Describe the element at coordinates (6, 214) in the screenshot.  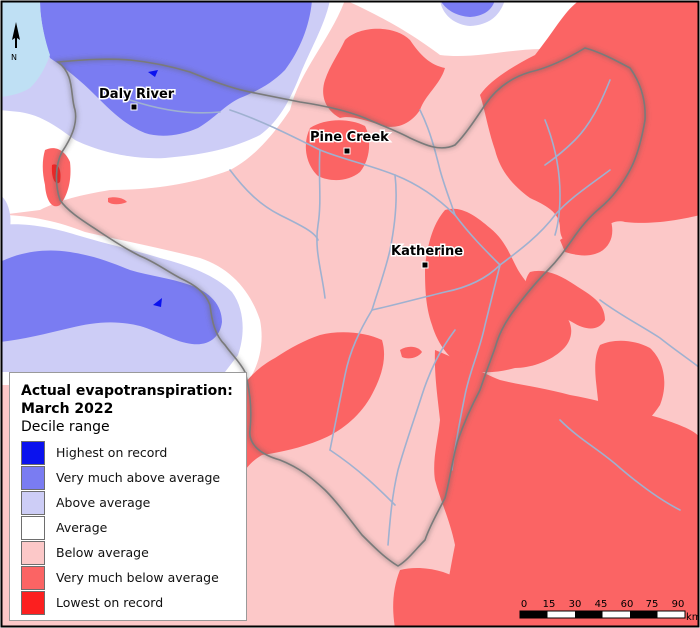
I see `decile-above-average-region` at that location.